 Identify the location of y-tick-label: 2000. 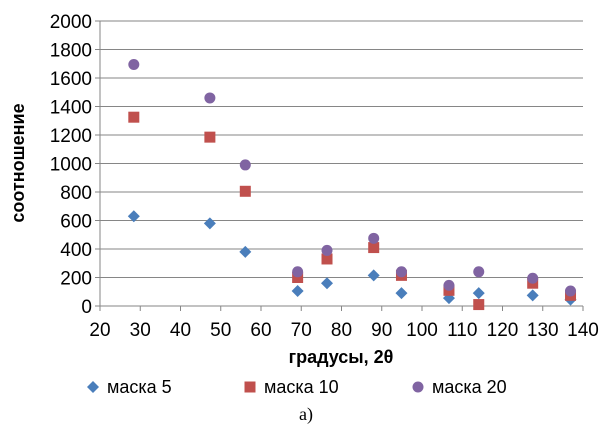
(71, 22).